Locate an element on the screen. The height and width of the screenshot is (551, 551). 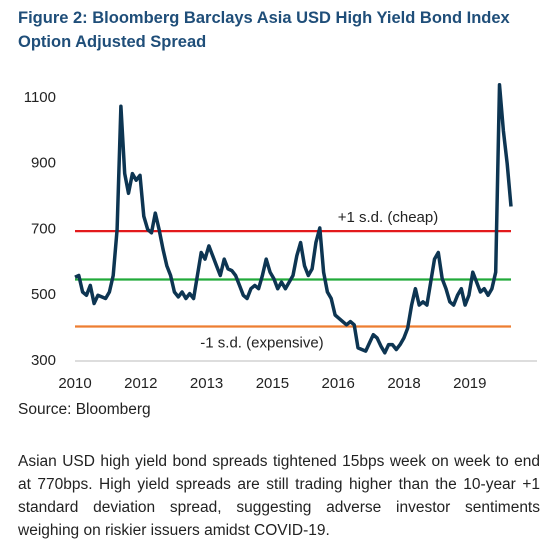
x-tick-label: 2010 is located at coordinates (74, 383).